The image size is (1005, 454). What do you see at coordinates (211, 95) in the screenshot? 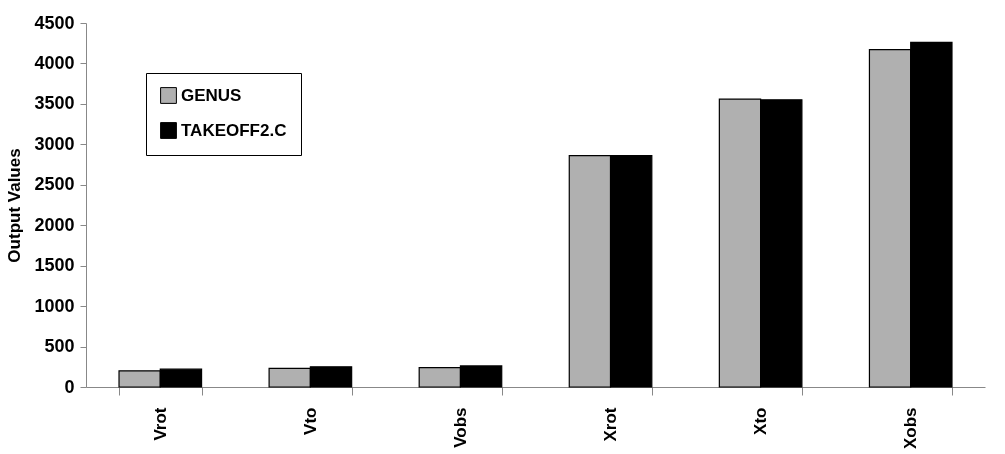
I see `legend-label: GENUS` at bounding box center [211, 95].